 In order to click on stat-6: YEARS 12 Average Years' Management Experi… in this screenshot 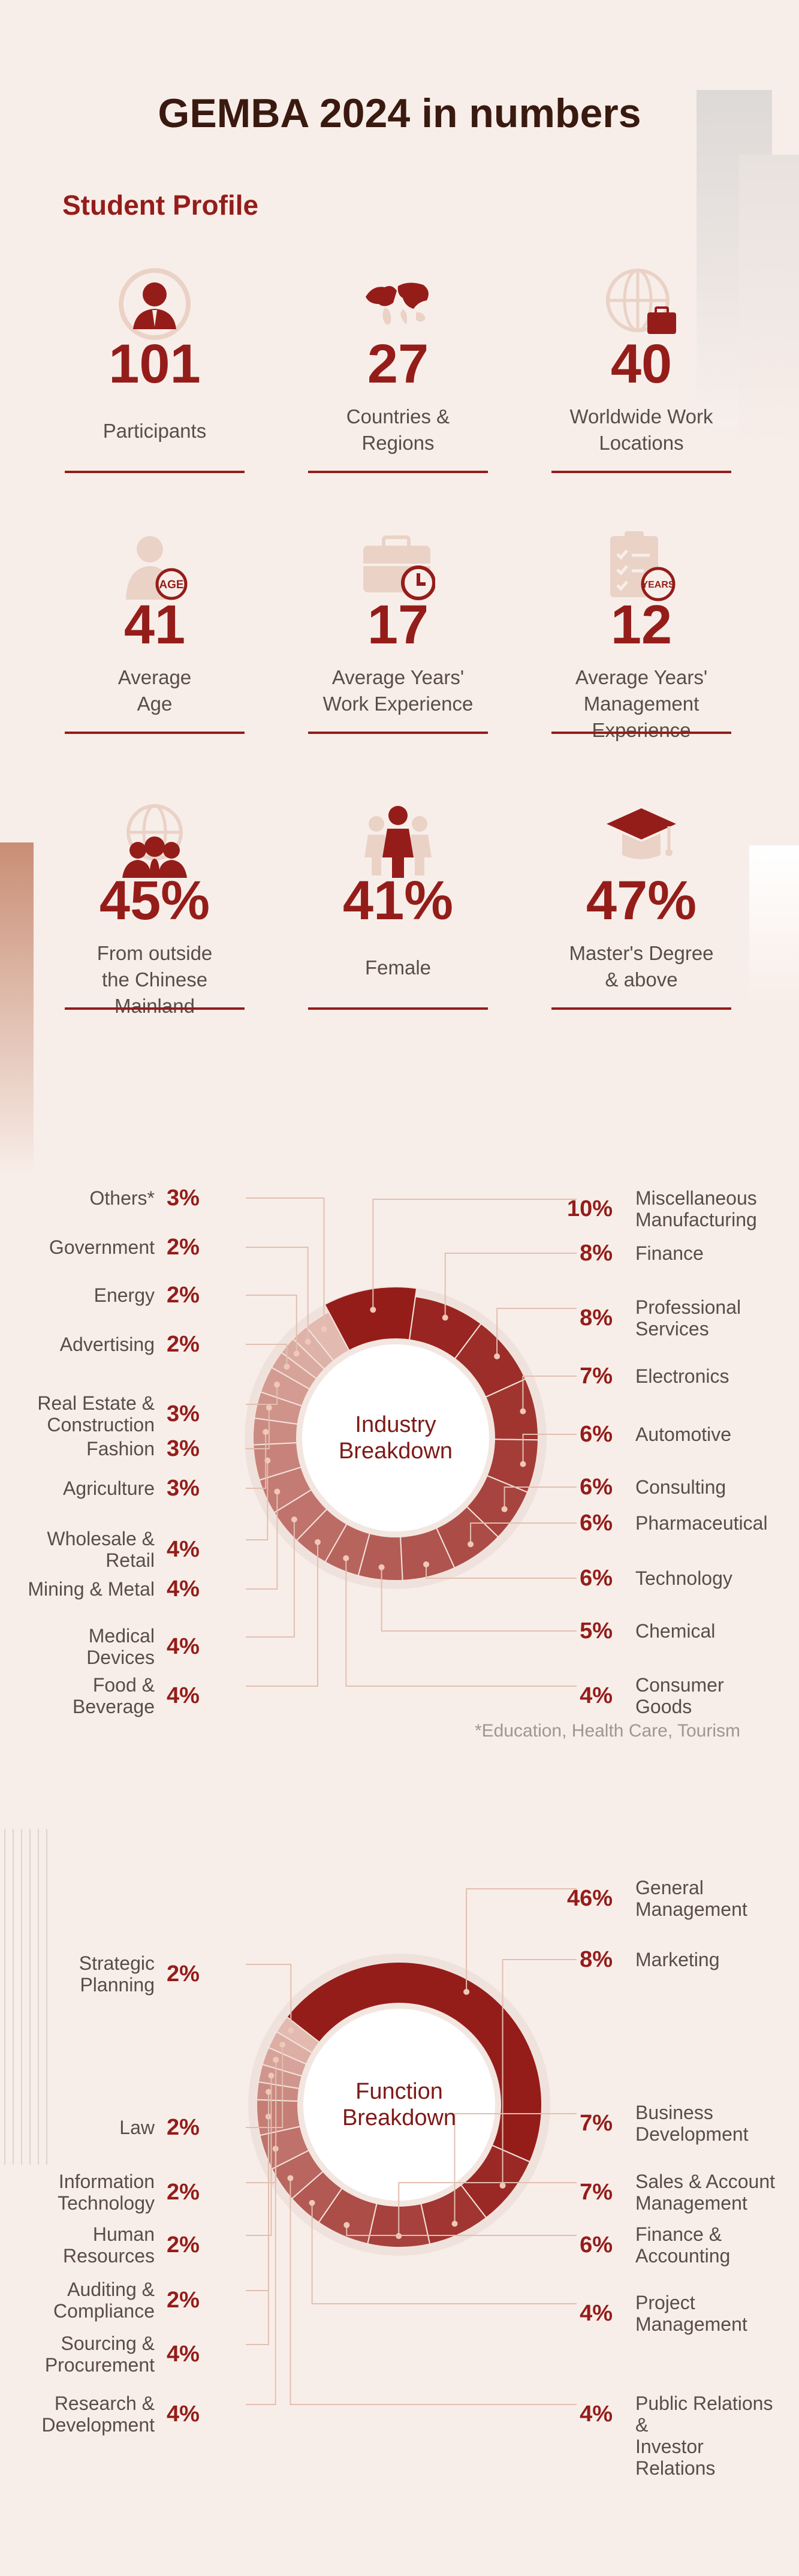, I will do `click(641, 634)`.